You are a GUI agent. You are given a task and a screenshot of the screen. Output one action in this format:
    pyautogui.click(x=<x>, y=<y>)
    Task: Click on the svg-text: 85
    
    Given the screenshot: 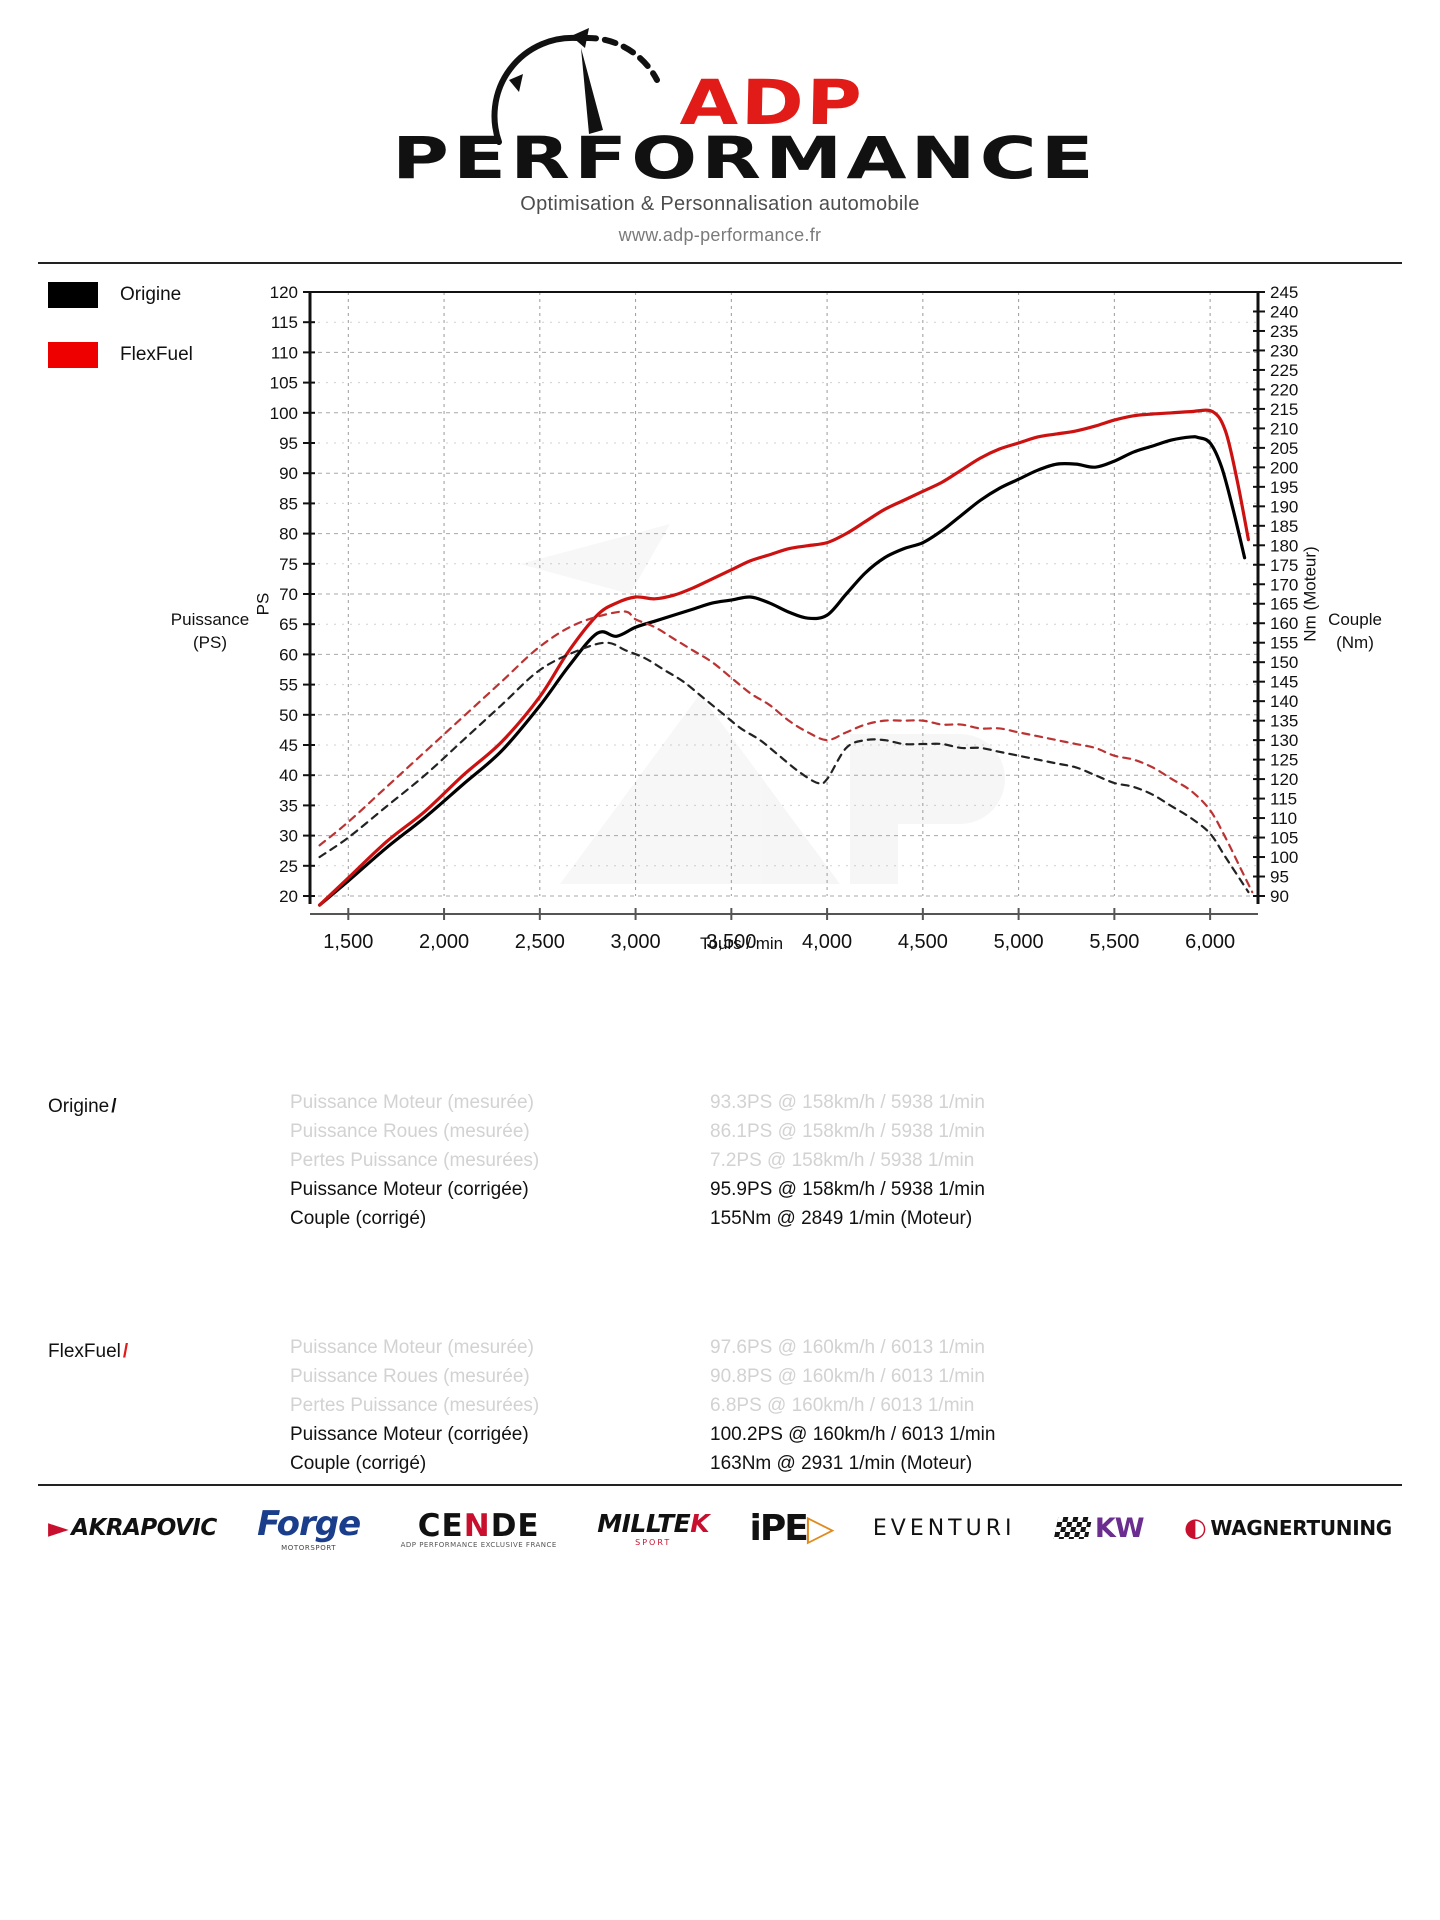 What is the action you would take?
    pyautogui.click(x=288, y=503)
    